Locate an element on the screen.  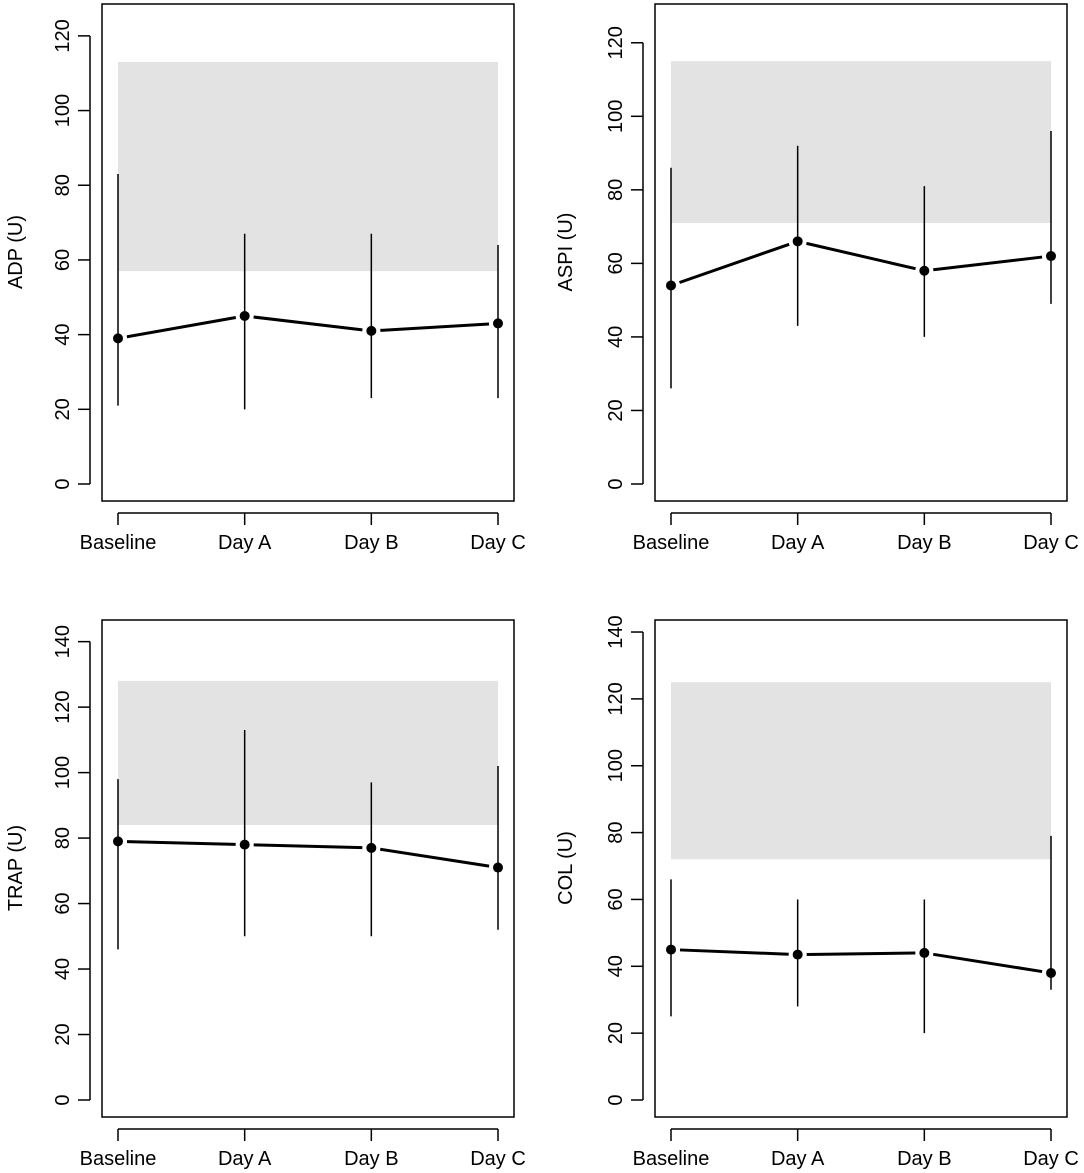
y-axis-title: TRAP (U) is located at coordinates (16, 868).